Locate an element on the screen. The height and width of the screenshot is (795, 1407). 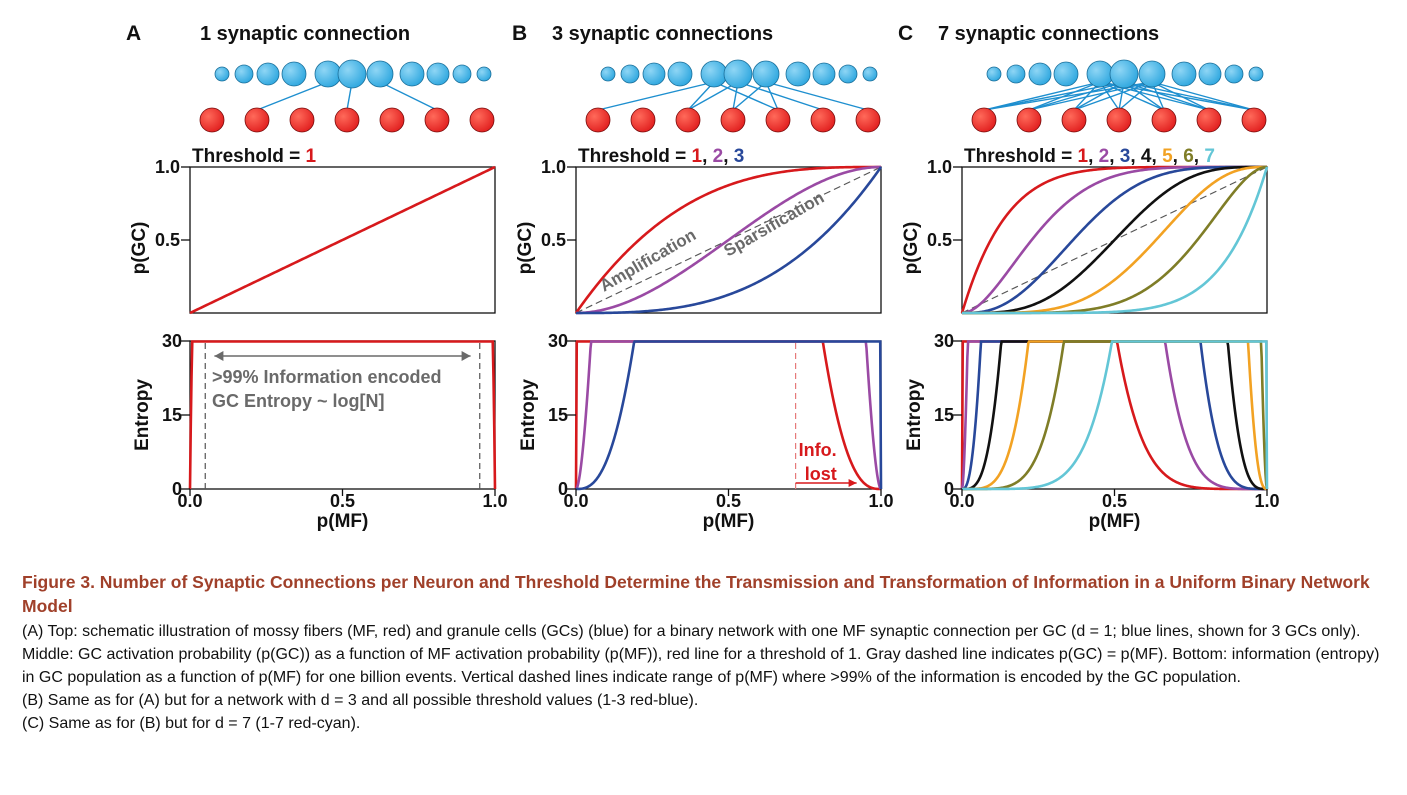
panel-title: 7 synaptic connections is located at coordinates (1048, 34).